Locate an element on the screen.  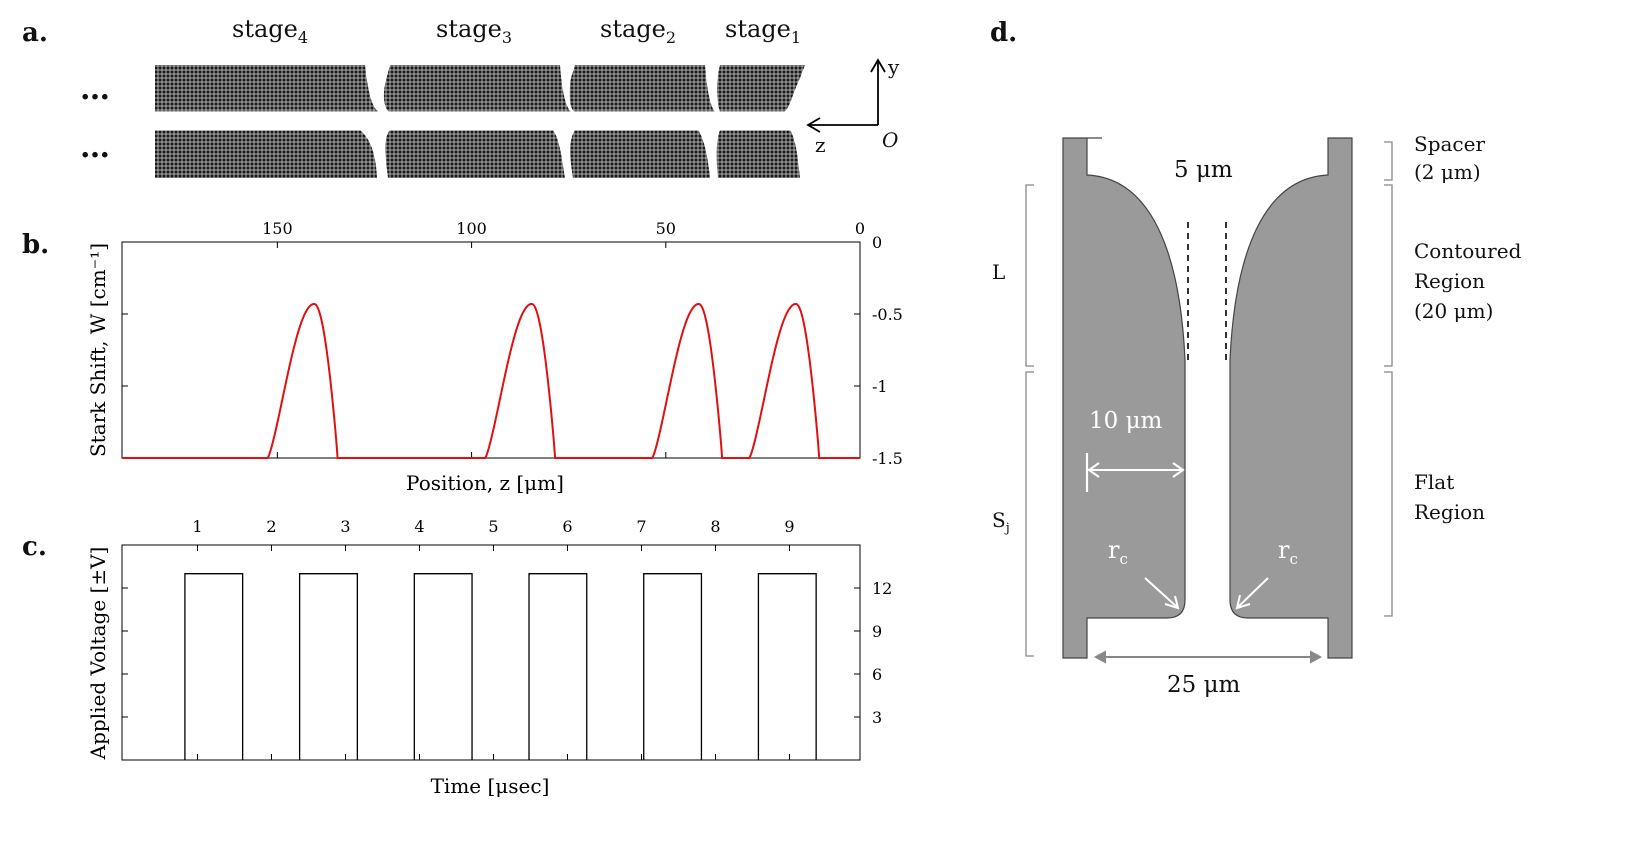
panel-c-label: c. is located at coordinates (34, 547).